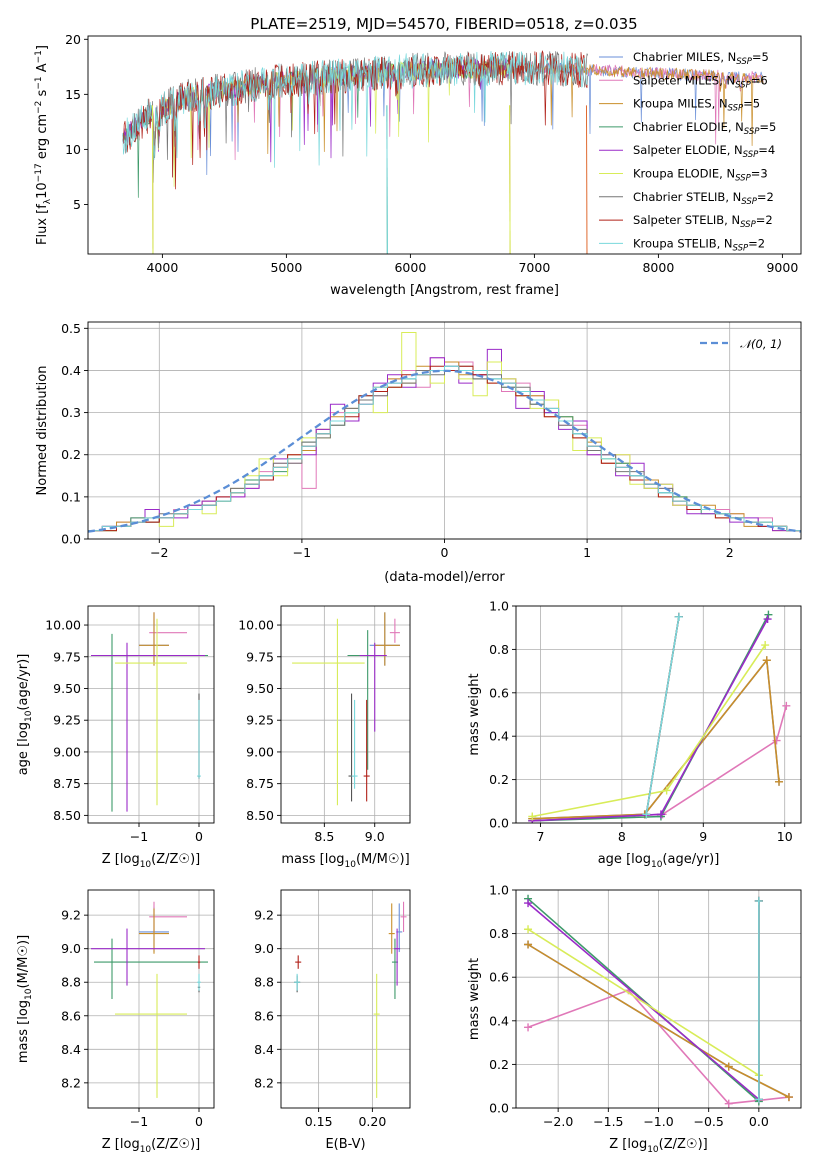 The image size is (819, 1170). Describe the element at coordinates (751, 104) in the screenshot. I see `legend-entry-part: =5` at that location.